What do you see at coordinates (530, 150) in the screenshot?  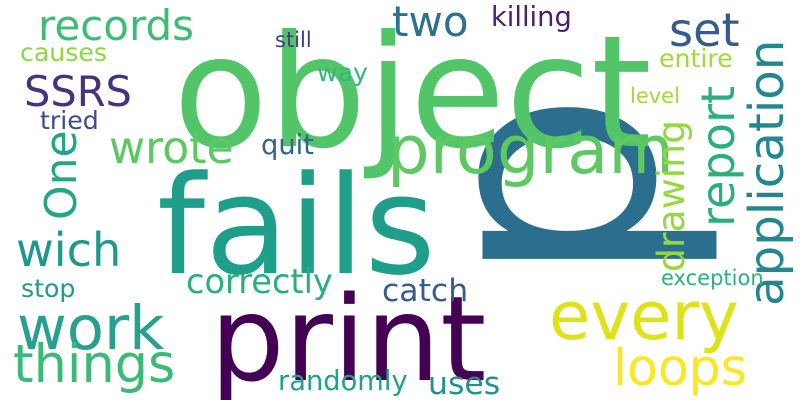 I see `word-program: program` at bounding box center [530, 150].